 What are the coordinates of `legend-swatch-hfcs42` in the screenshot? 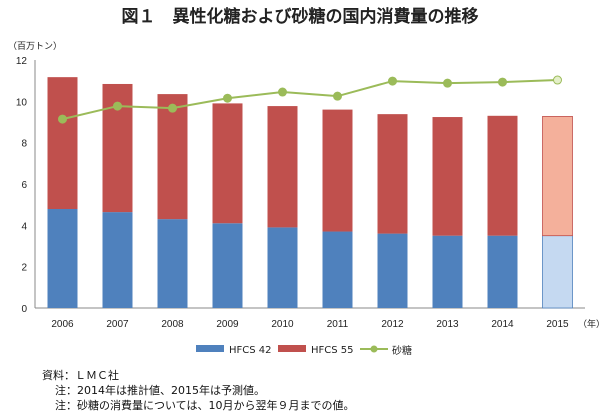 It's located at (210, 348).